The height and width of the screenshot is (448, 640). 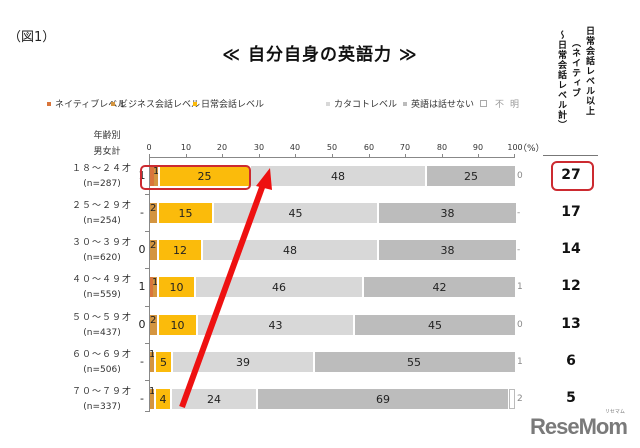 What do you see at coordinates (32, 37) in the screenshot?
I see `figure-label: （図1）` at bounding box center [32, 37].